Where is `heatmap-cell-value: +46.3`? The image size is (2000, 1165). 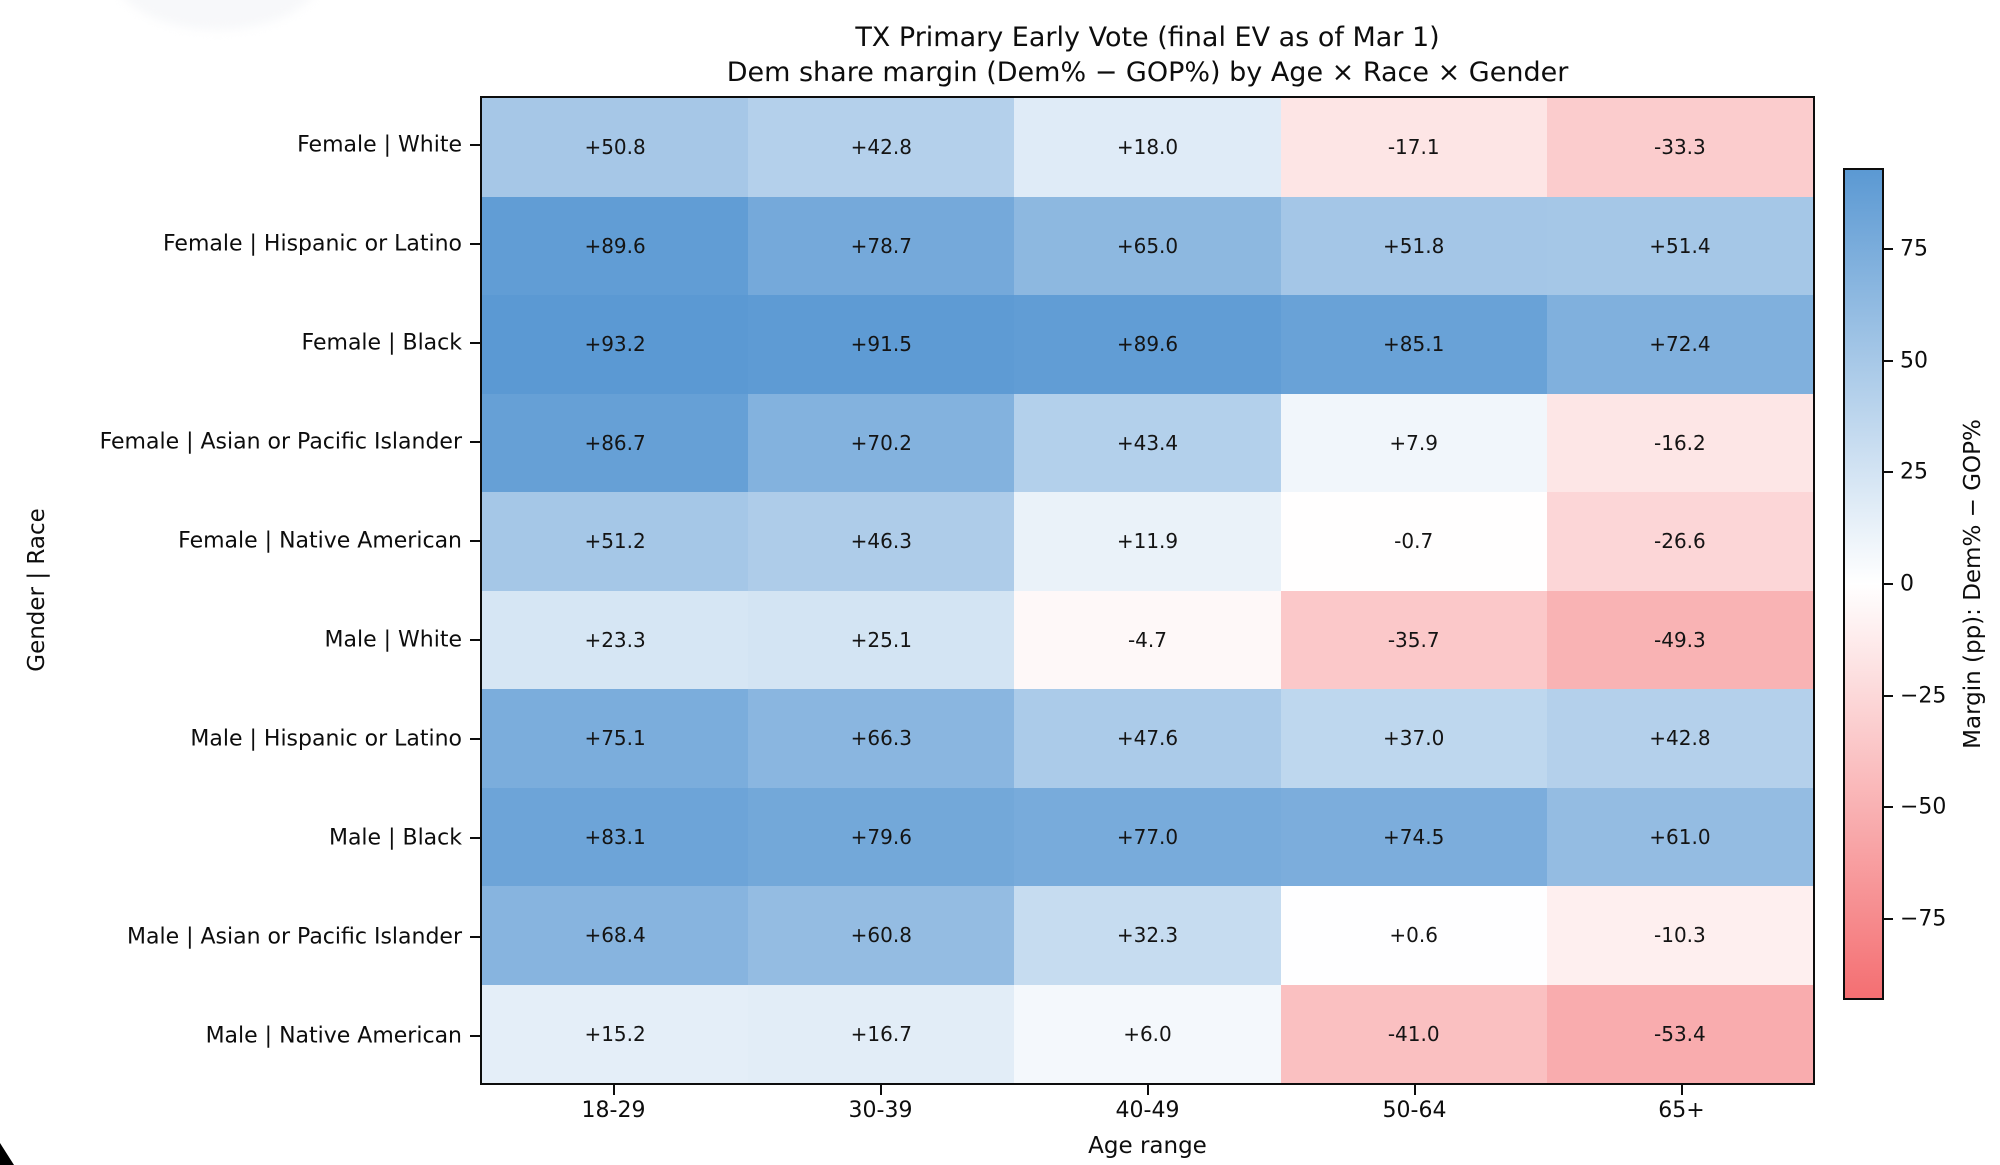 heatmap-cell-value: +46.3 is located at coordinates (881, 541).